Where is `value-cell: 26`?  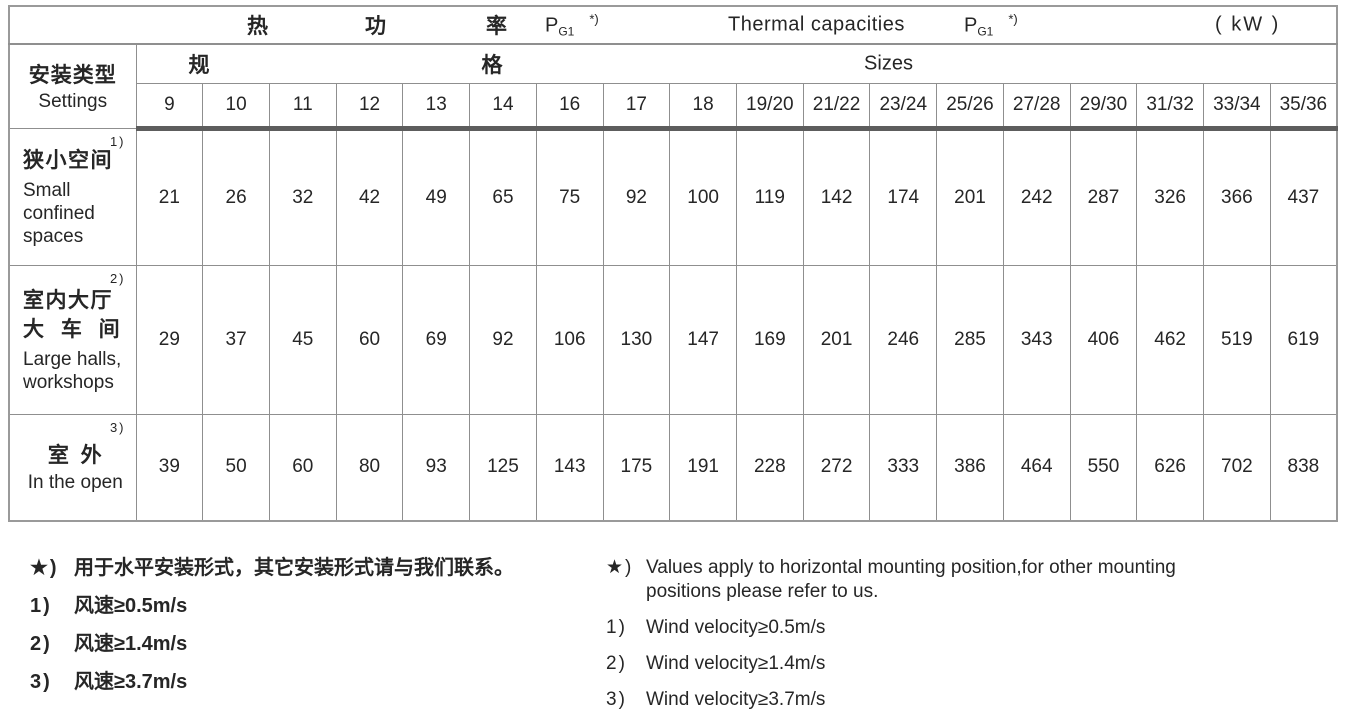 value-cell: 26 is located at coordinates (236, 196).